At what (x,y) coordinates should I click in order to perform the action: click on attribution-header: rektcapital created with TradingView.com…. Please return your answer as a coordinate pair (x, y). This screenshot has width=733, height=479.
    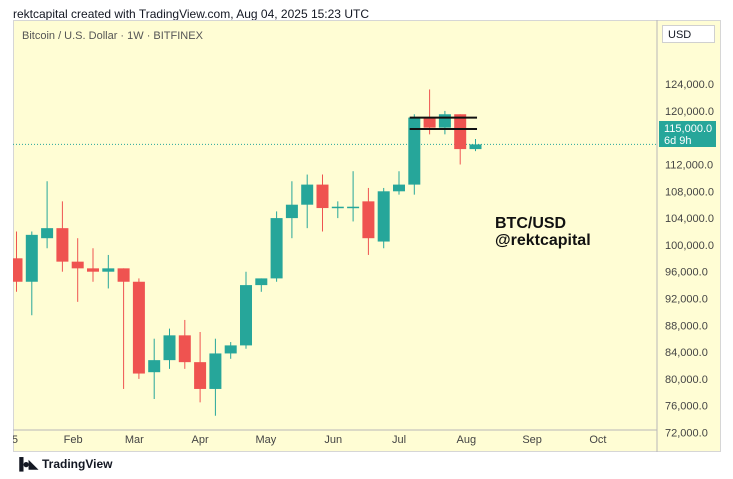
    Looking at the image, I should click on (191, 14).